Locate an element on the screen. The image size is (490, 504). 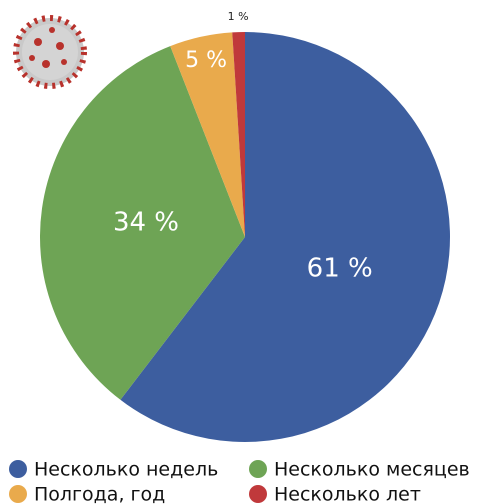
legend-label: Несколько лет is located at coordinates (347, 494).